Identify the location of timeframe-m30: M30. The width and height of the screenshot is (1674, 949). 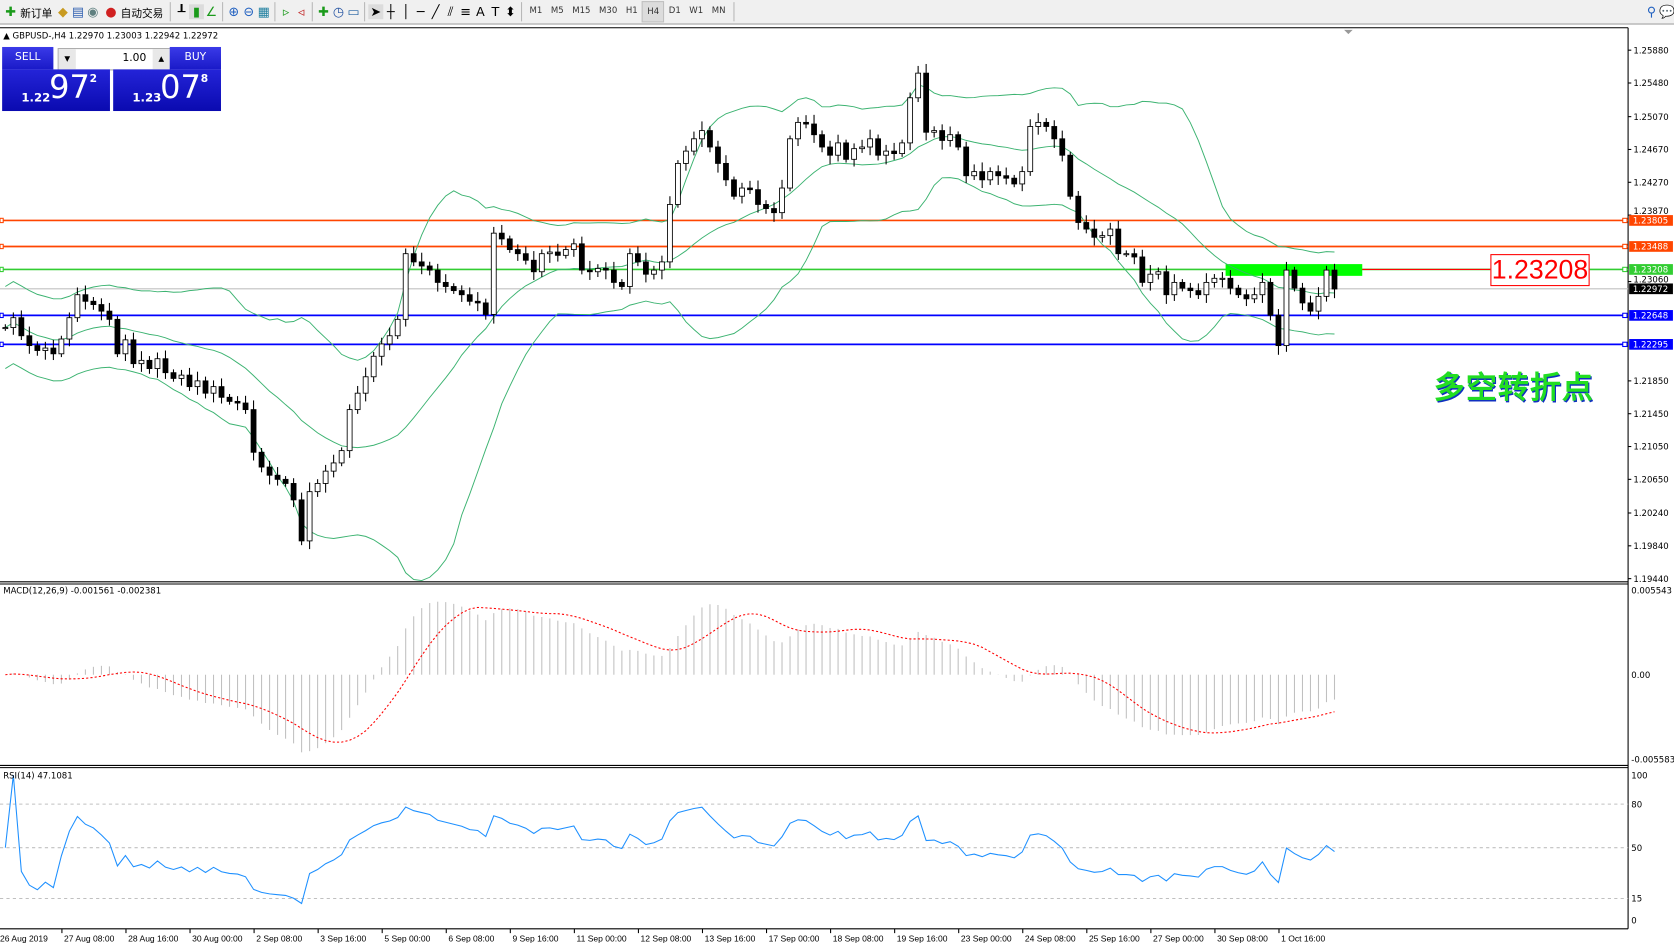
(608, 10).